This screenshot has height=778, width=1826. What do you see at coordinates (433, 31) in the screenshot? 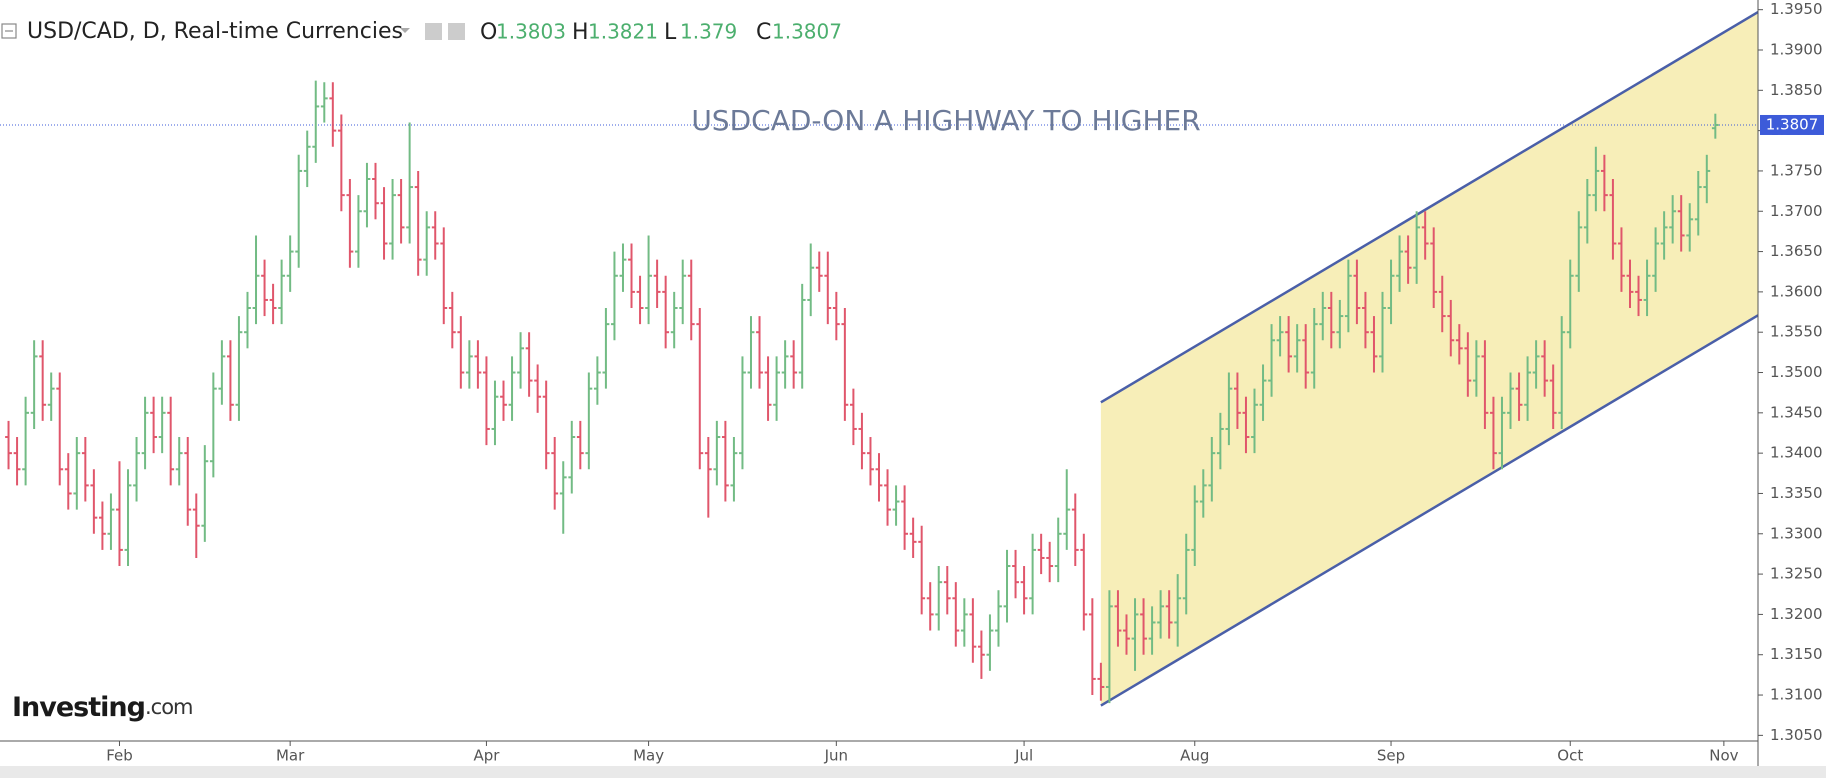
I see `eye-icon` at bounding box center [433, 31].